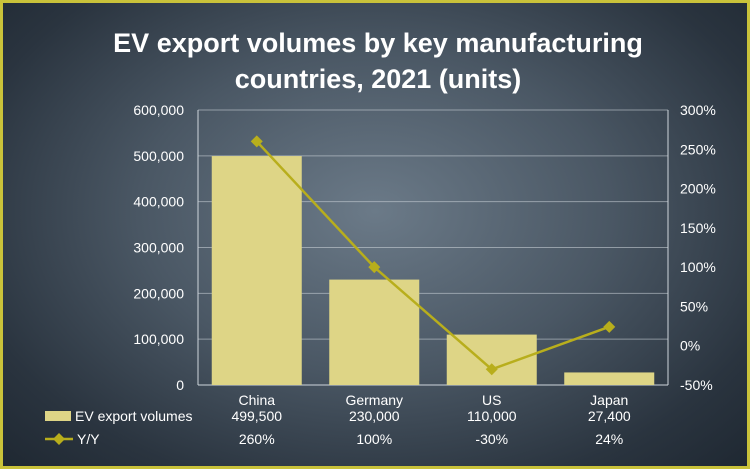 The width and height of the screenshot is (750, 469). I want to click on data-table-bar-value: 230,000, so click(374, 416).